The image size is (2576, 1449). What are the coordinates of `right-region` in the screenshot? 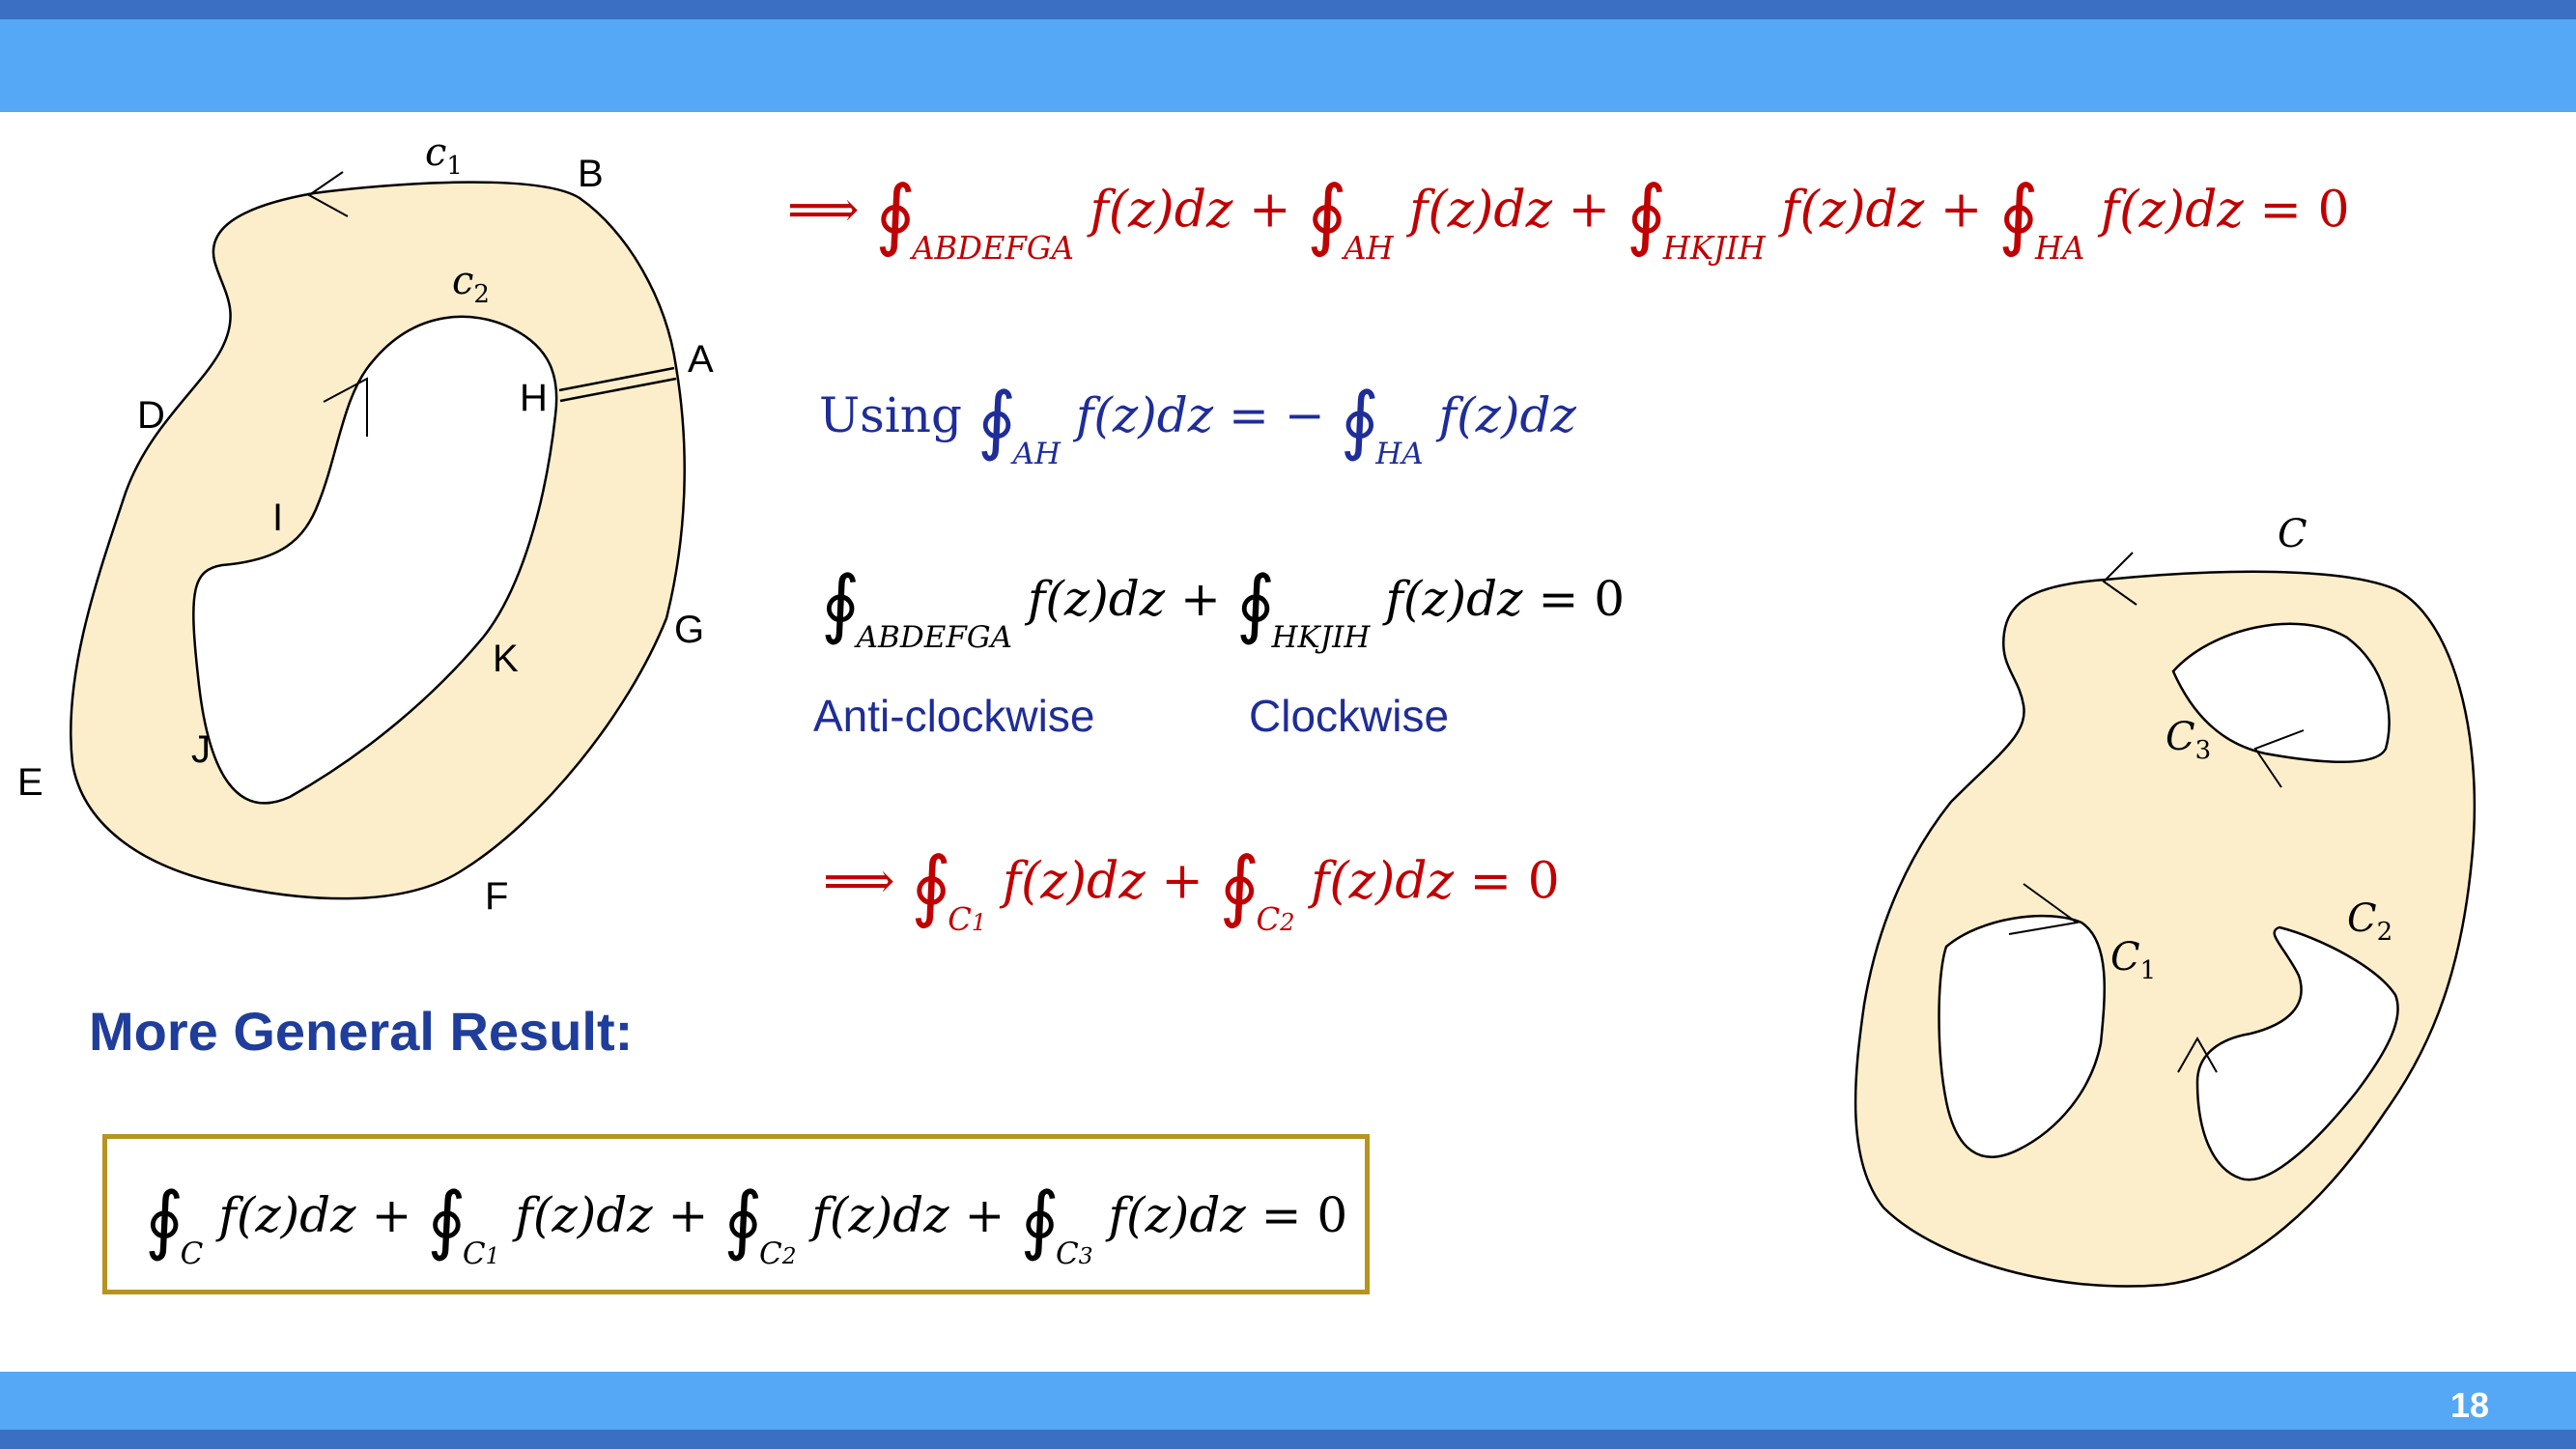 It's located at (2165, 920).